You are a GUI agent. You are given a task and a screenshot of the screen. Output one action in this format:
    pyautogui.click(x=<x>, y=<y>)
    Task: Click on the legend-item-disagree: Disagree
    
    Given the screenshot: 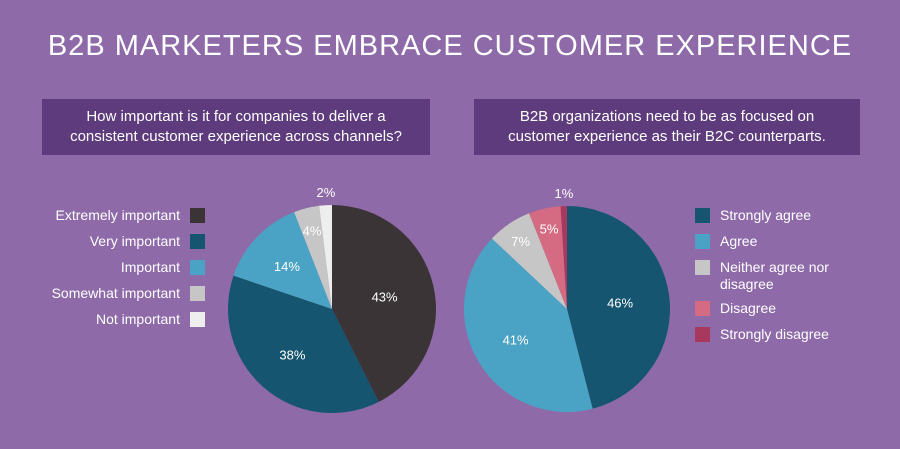 What is the action you would take?
    pyautogui.click(x=735, y=308)
    